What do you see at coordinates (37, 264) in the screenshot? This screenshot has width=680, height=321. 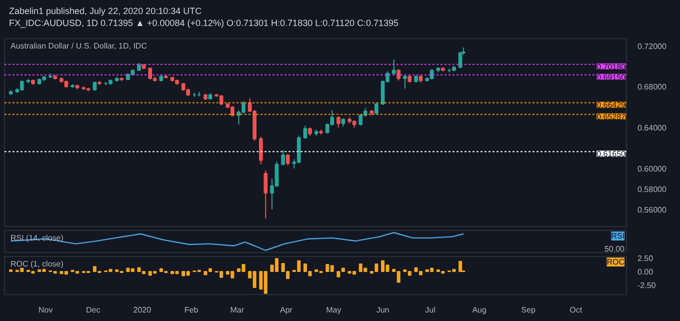 I see `chart-title: ROC (1, close)` at bounding box center [37, 264].